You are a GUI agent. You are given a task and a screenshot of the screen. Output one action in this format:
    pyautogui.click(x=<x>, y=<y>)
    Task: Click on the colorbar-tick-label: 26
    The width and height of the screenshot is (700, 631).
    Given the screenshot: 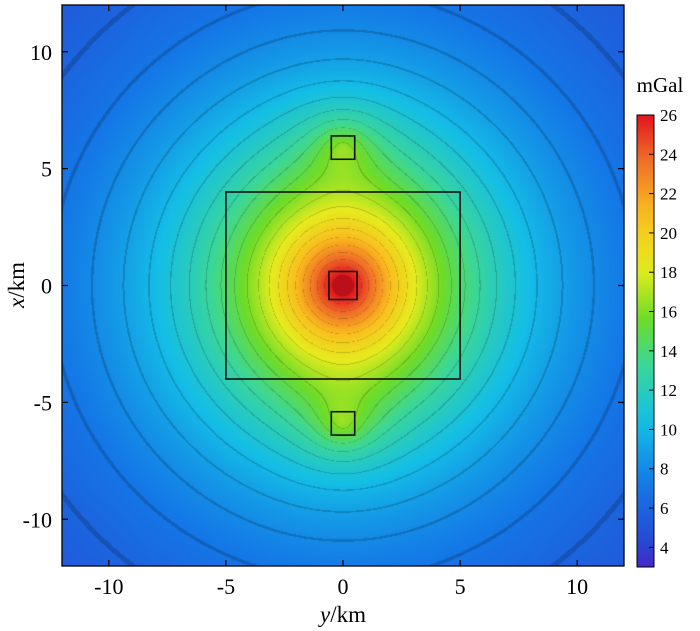 What is the action you would take?
    pyautogui.click(x=668, y=115)
    